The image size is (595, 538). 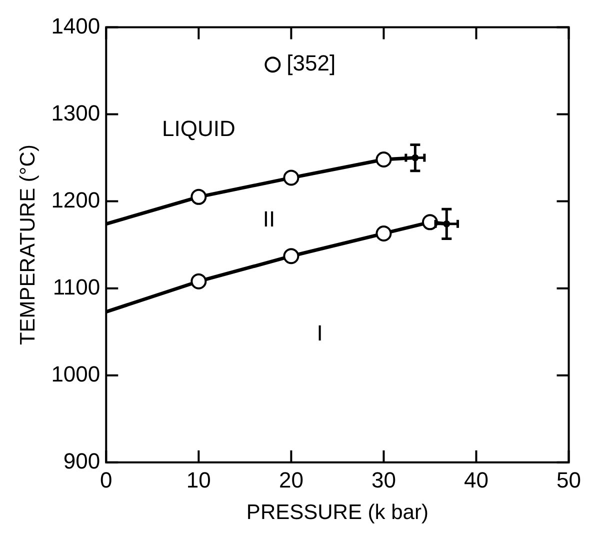 What do you see at coordinates (319, 333) in the screenshot?
I see `annotation: I` at bounding box center [319, 333].